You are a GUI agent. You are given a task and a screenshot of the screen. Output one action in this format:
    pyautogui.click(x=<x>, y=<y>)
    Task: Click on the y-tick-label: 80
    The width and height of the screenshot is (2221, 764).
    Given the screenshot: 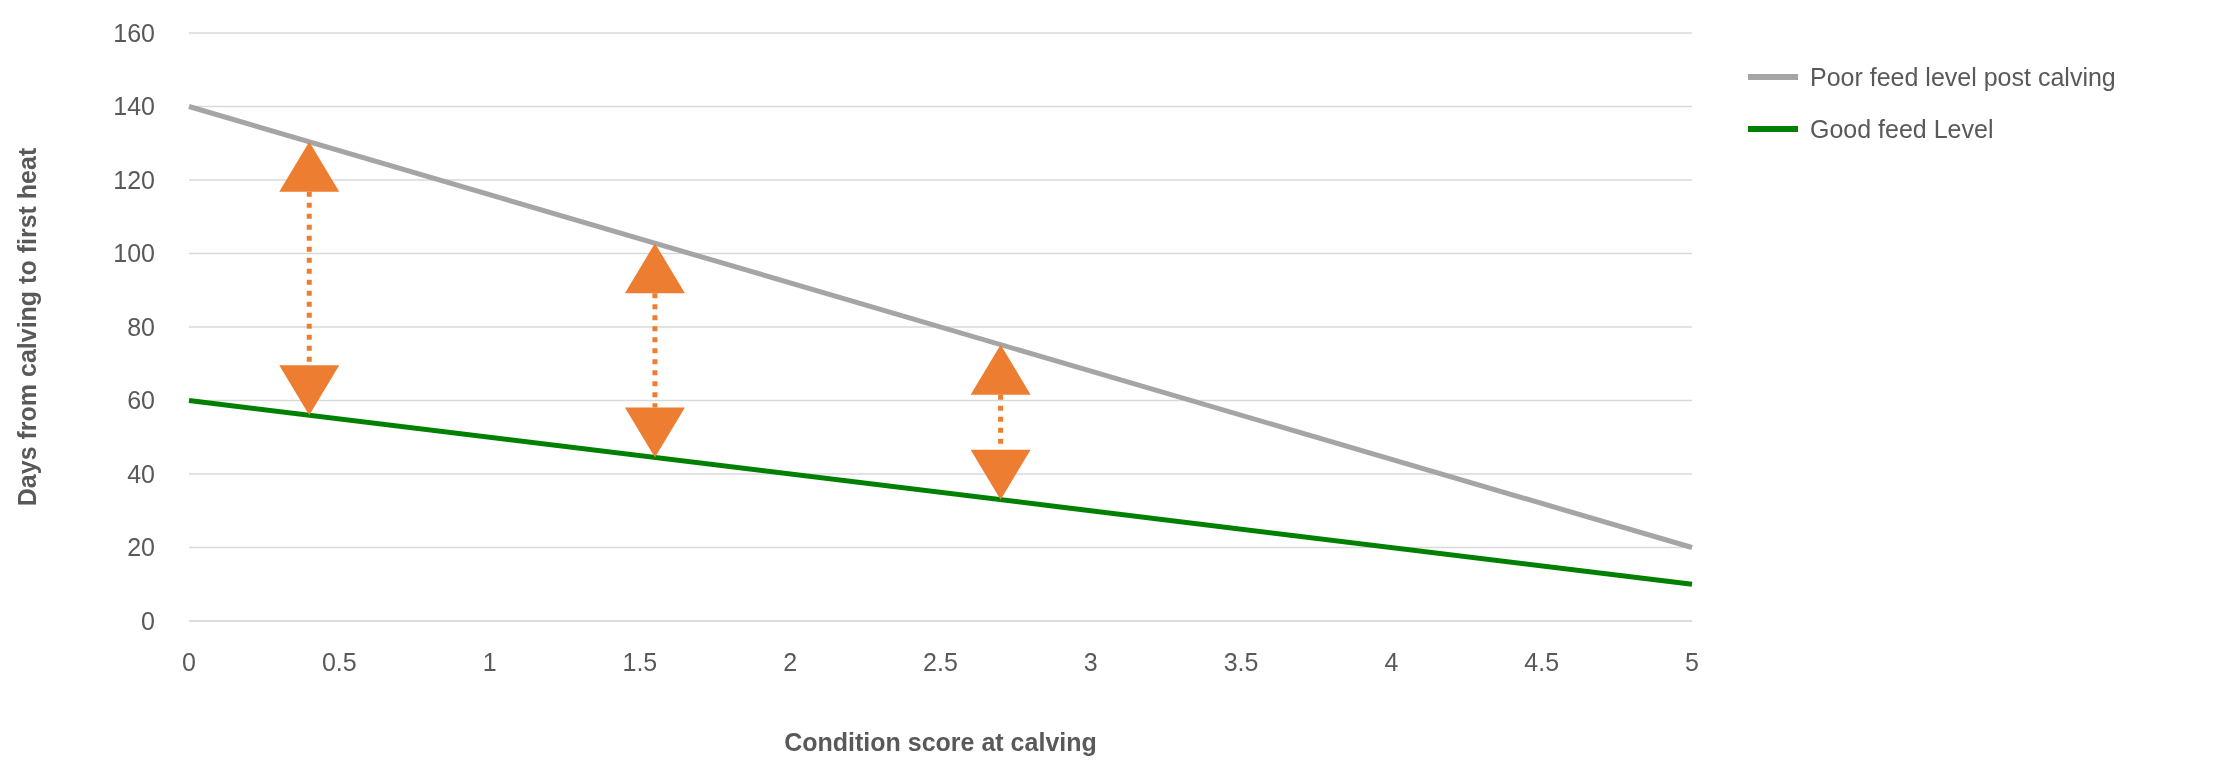 What is the action you would take?
    pyautogui.click(x=141, y=326)
    